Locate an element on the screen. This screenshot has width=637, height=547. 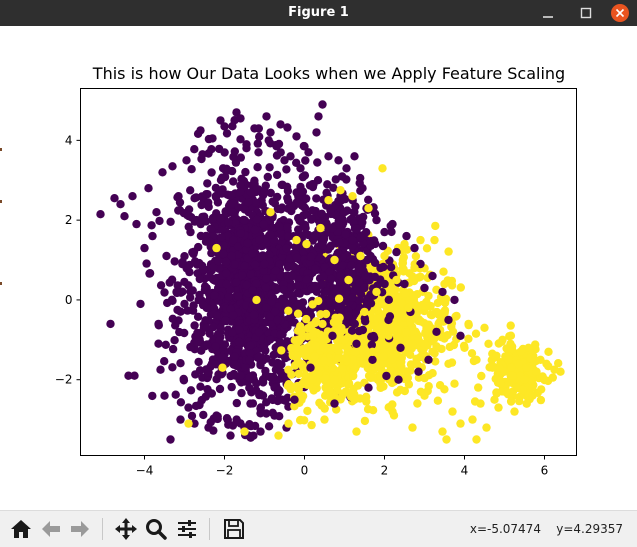
home-button is located at coordinates (21, 529).